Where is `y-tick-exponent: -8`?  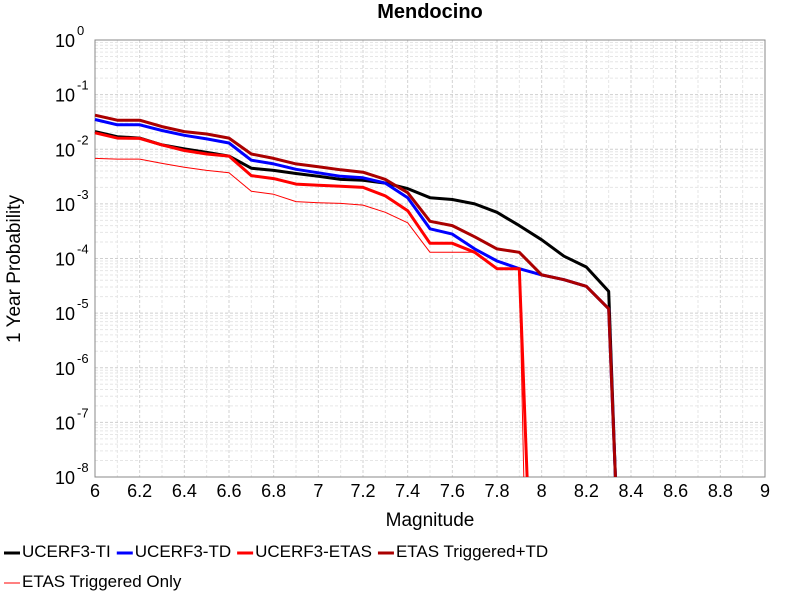 y-tick-exponent: -8 is located at coordinates (83, 467).